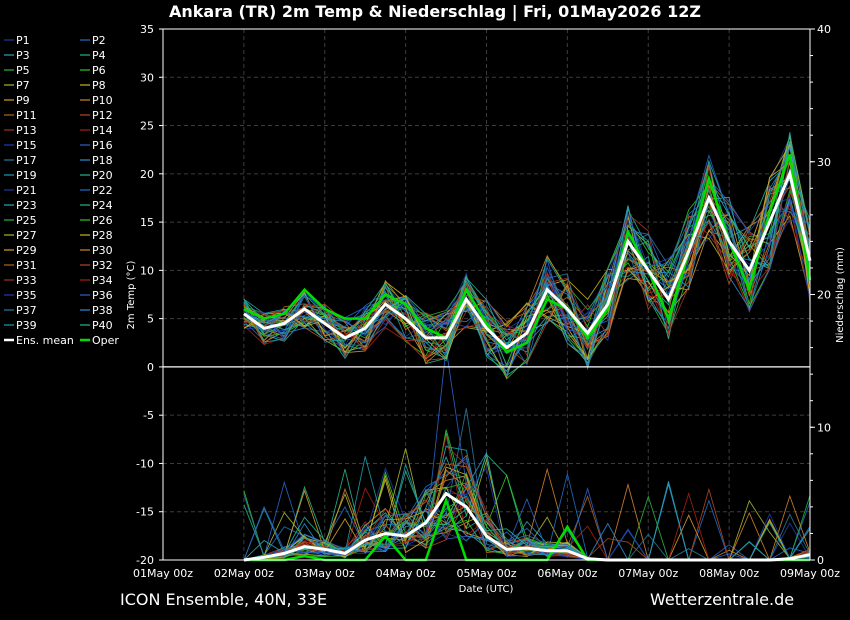 Image resolution: width=850 pixels, height=620 pixels. What do you see at coordinates (147, 222) in the screenshot?
I see `y-left-tick-label: 15` at bounding box center [147, 222].